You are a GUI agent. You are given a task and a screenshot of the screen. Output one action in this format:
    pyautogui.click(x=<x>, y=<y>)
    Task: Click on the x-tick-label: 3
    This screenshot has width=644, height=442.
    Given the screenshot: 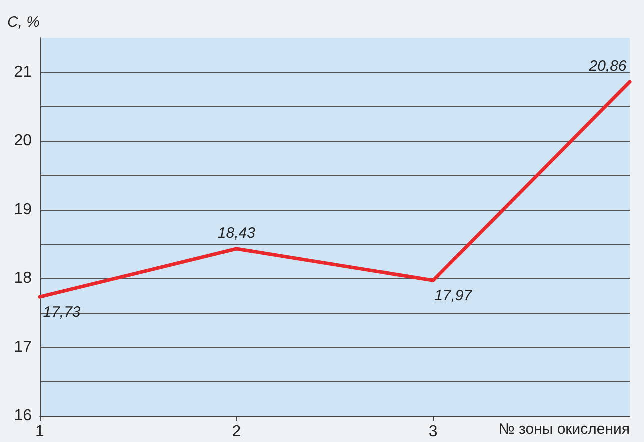 What is the action you would take?
    pyautogui.click(x=433, y=432)
    